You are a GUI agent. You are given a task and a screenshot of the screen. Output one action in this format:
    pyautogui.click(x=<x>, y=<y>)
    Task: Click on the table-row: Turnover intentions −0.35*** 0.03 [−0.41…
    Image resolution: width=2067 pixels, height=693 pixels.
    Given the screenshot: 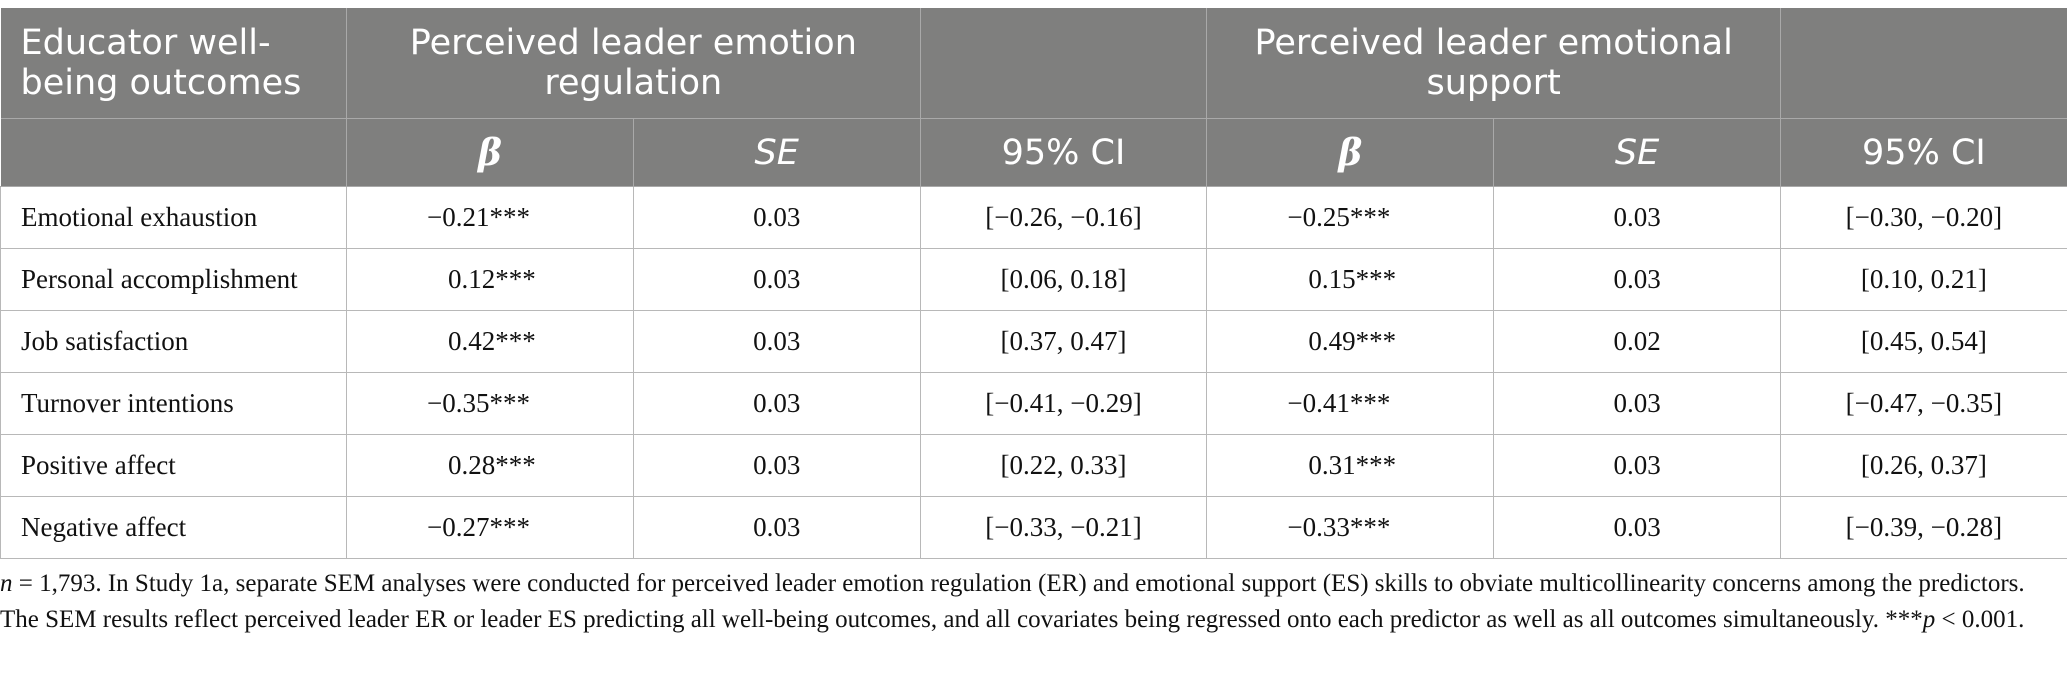 What is the action you would take?
    pyautogui.click(x=1033, y=403)
    